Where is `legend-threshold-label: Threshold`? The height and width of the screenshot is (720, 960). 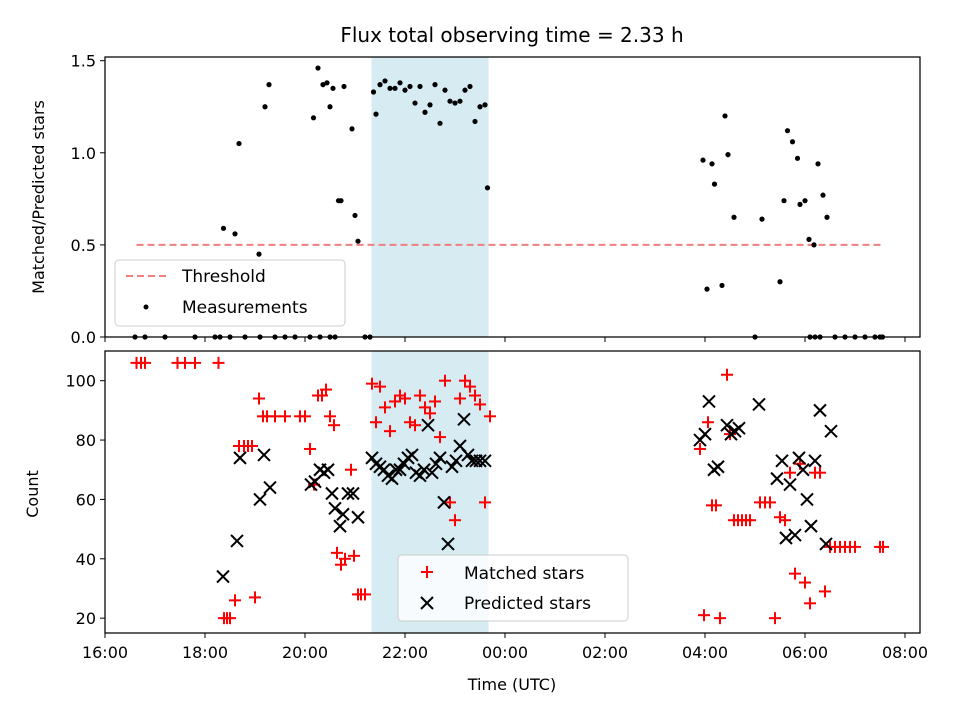 legend-threshold-label: Threshold is located at coordinates (223, 277).